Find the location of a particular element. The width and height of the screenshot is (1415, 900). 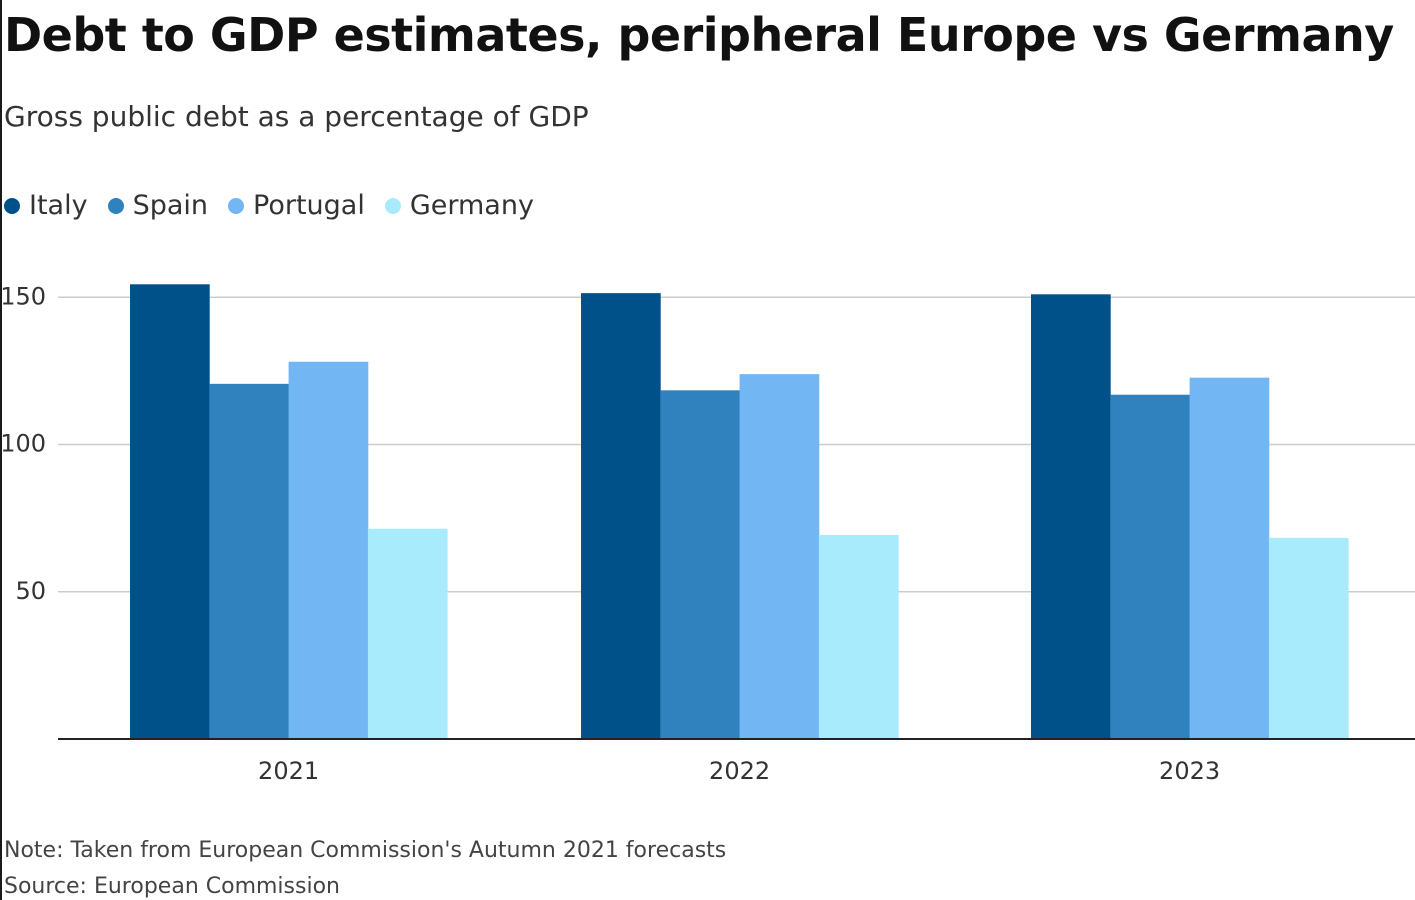

y-tick-label-50: 50 is located at coordinates (30, 591).